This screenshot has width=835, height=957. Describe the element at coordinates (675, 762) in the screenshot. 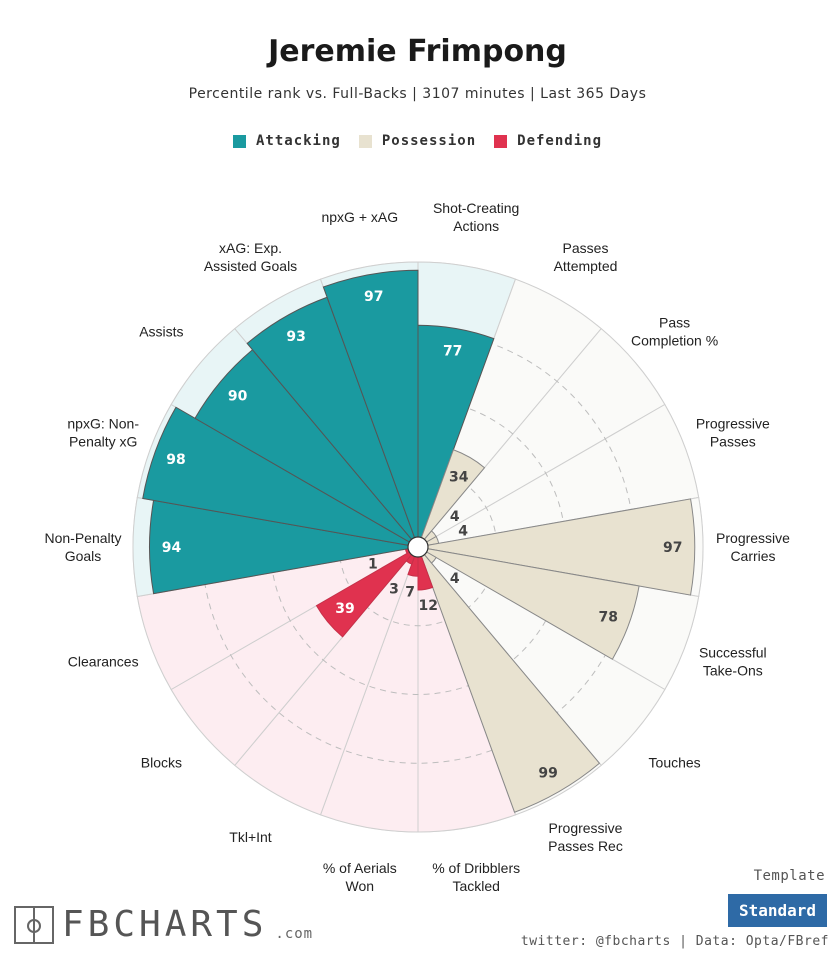

I see `category-label-6: Touches` at that location.